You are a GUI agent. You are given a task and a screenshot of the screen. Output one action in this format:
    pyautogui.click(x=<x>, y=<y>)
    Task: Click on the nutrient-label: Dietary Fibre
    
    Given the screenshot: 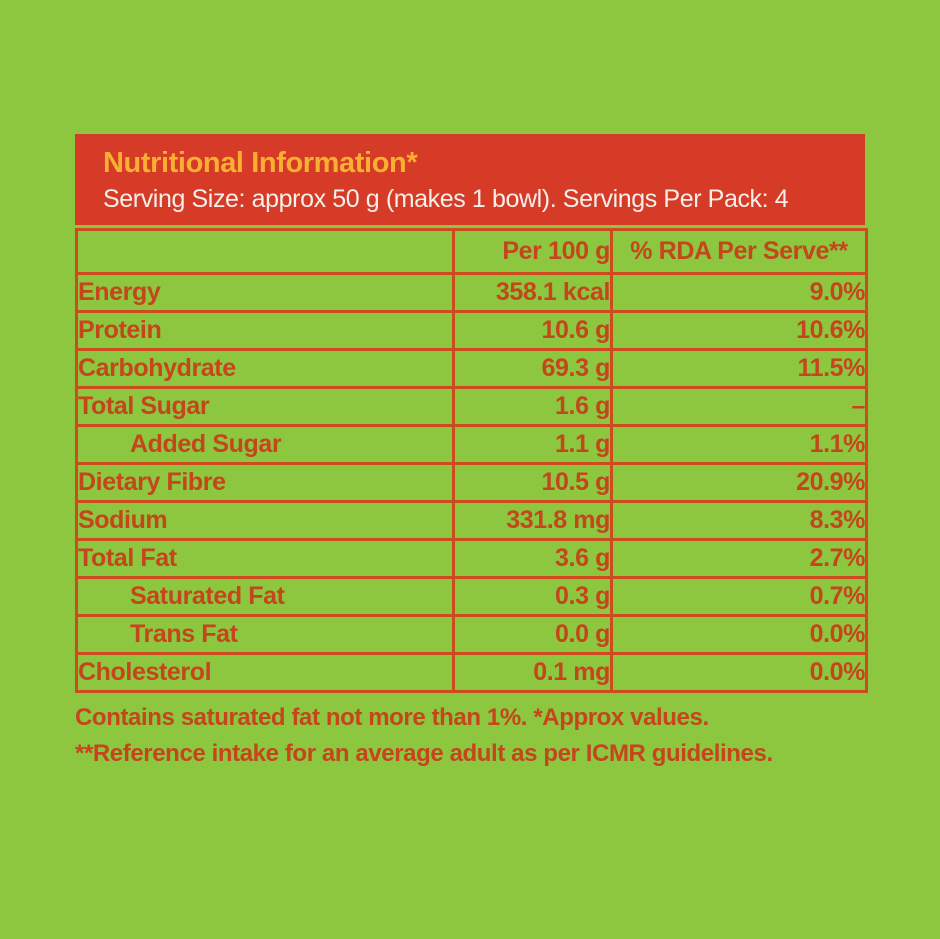 What is the action you would take?
    pyautogui.click(x=265, y=483)
    